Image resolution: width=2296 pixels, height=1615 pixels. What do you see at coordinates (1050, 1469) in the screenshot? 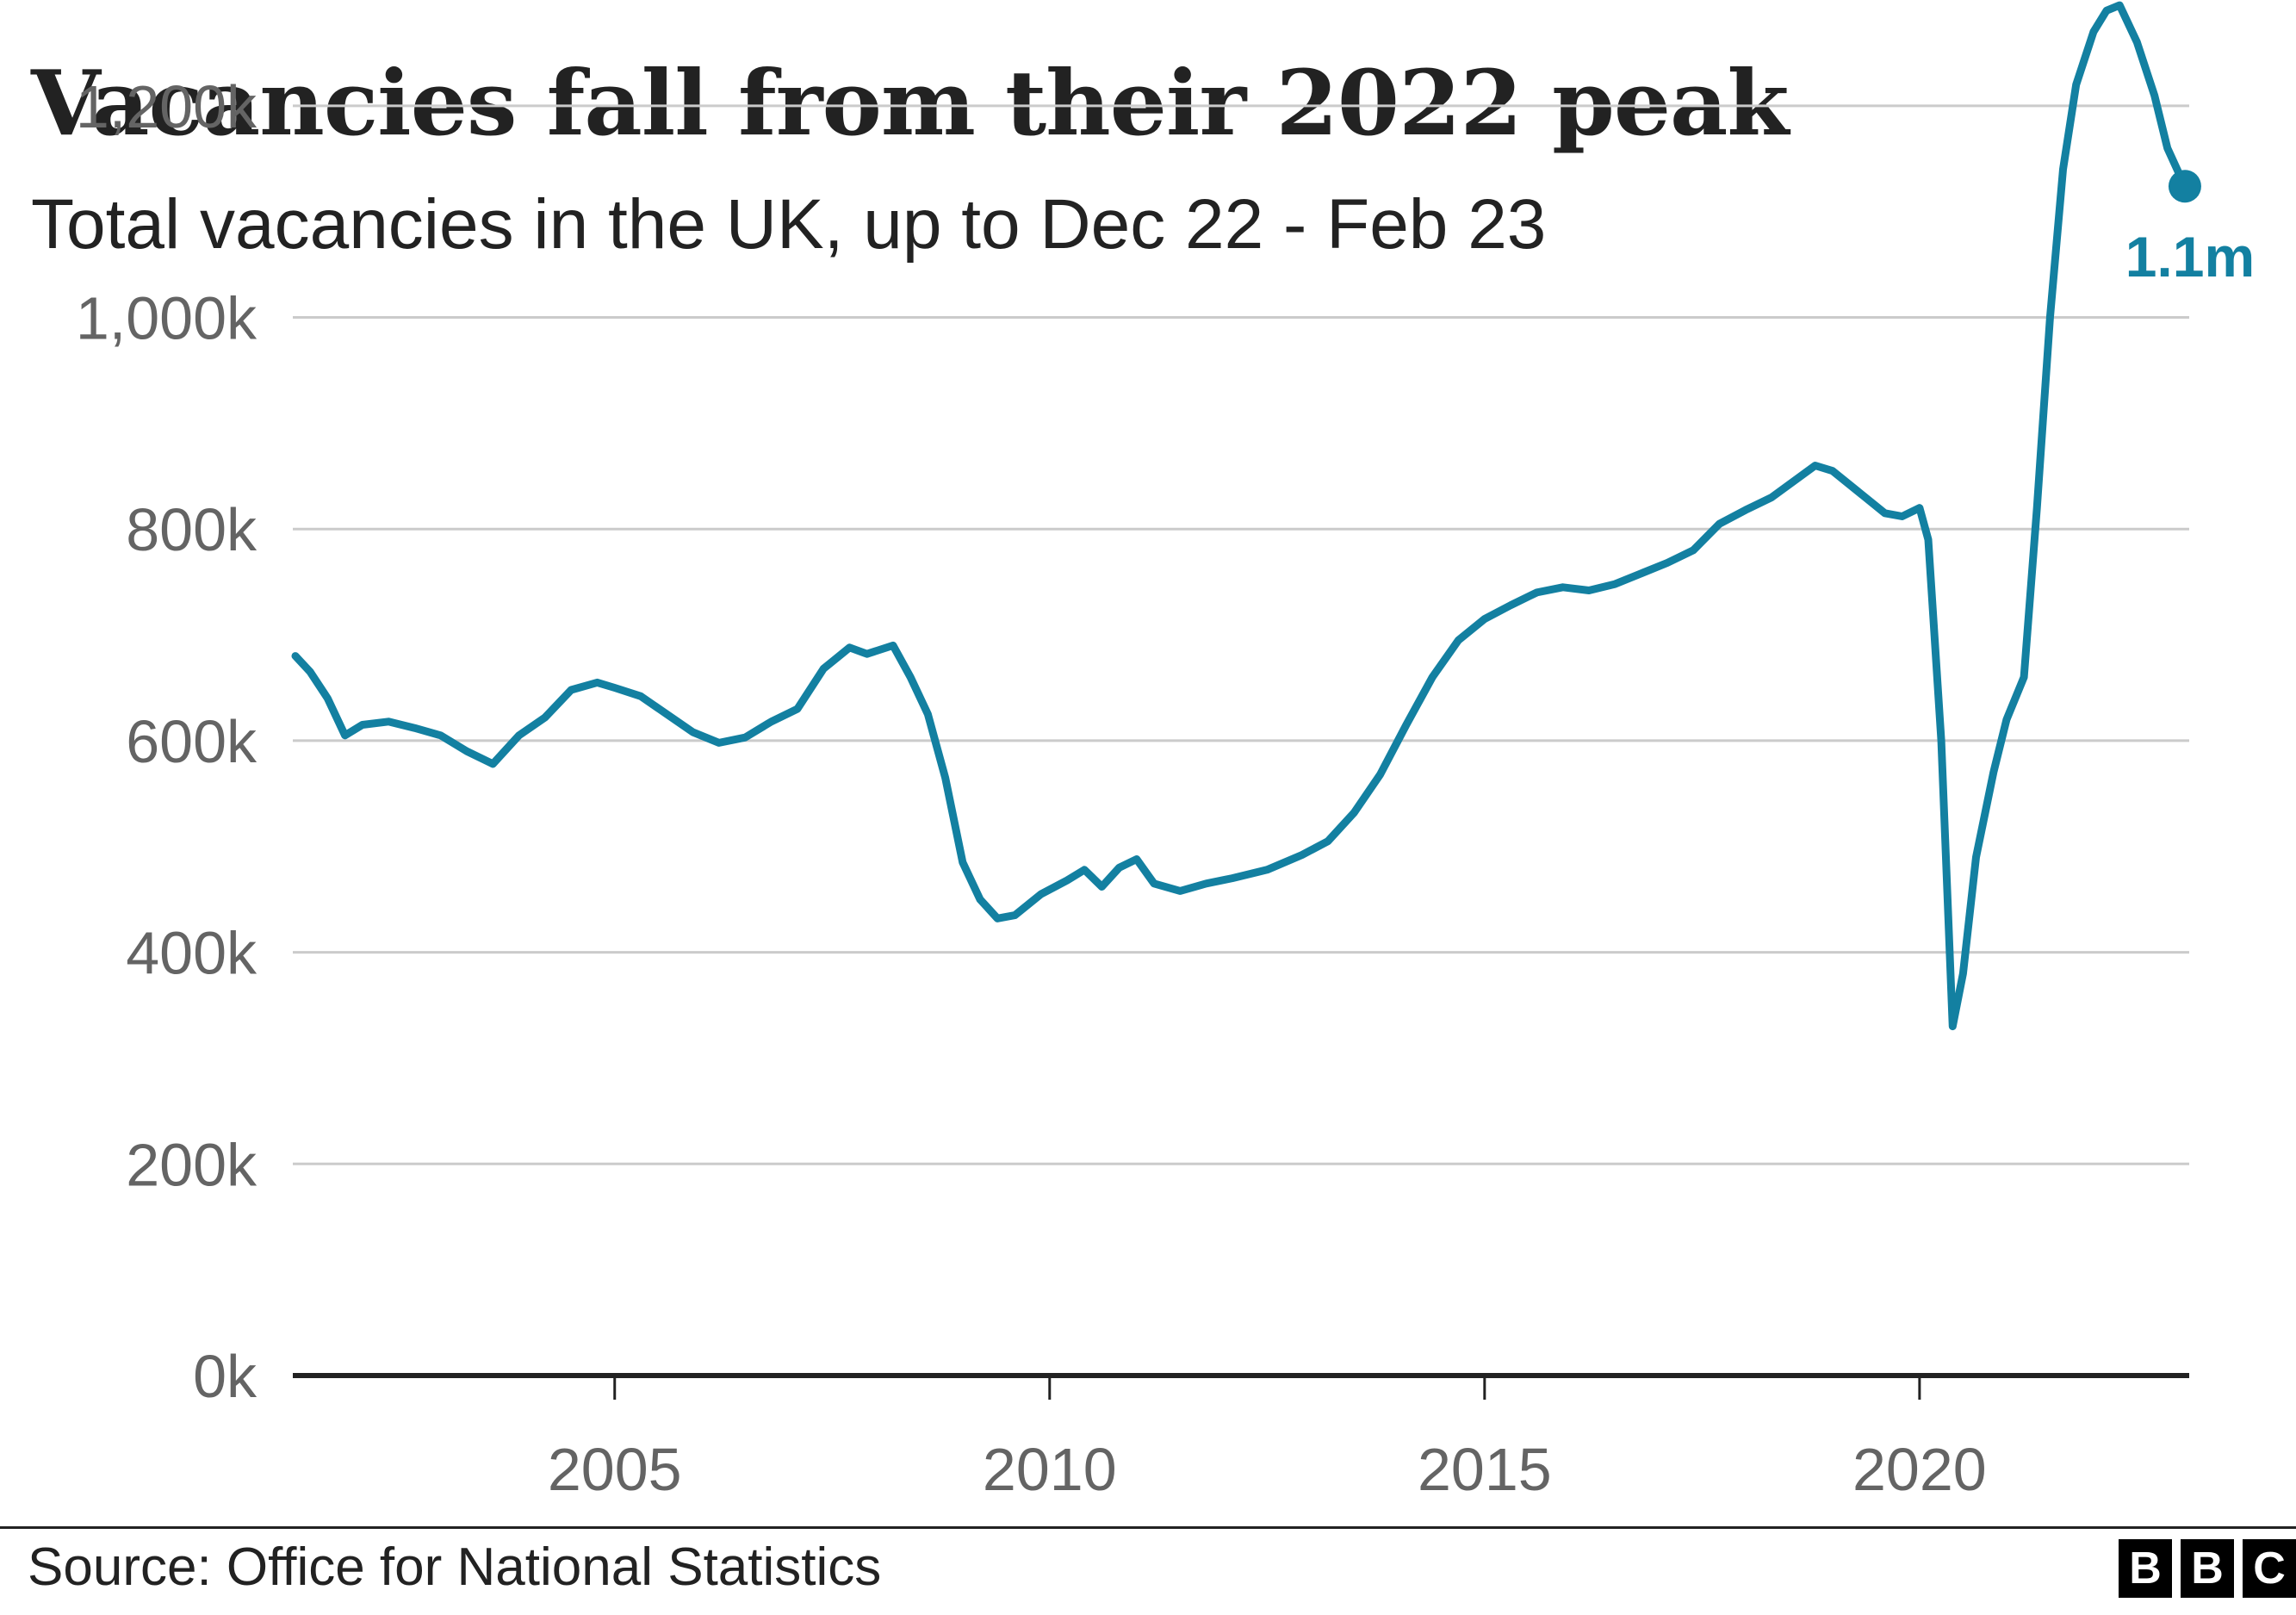
I see `x-tick-label: 2010` at bounding box center [1050, 1469].